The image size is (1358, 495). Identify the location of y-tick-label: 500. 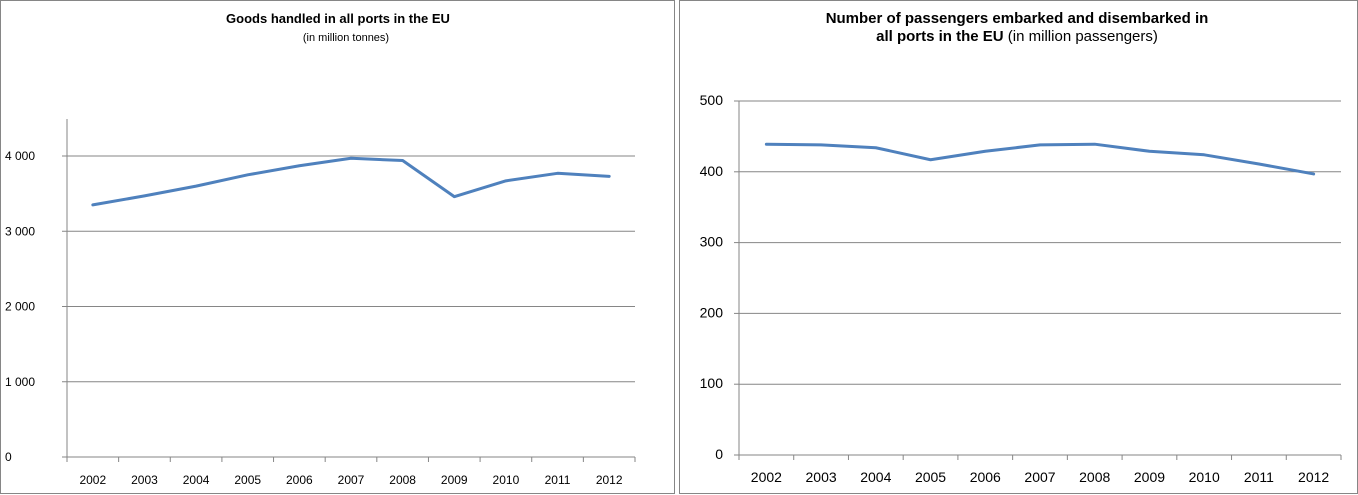
(712, 100).